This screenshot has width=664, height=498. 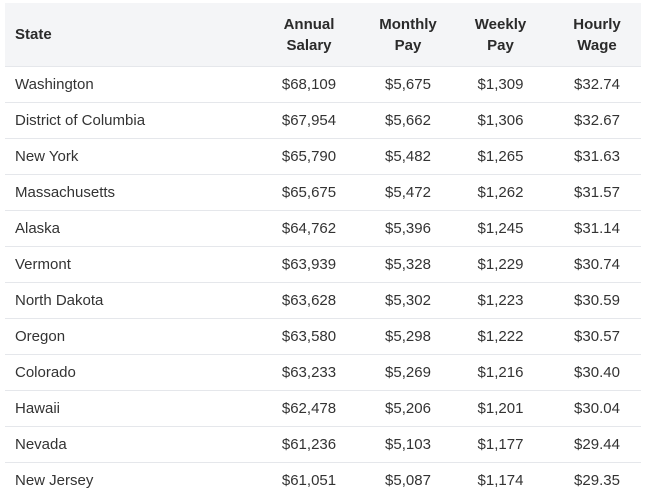 What do you see at coordinates (500, 121) in the screenshot?
I see `cell-weekly-pay: $1,306` at bounding box center [500, 121].